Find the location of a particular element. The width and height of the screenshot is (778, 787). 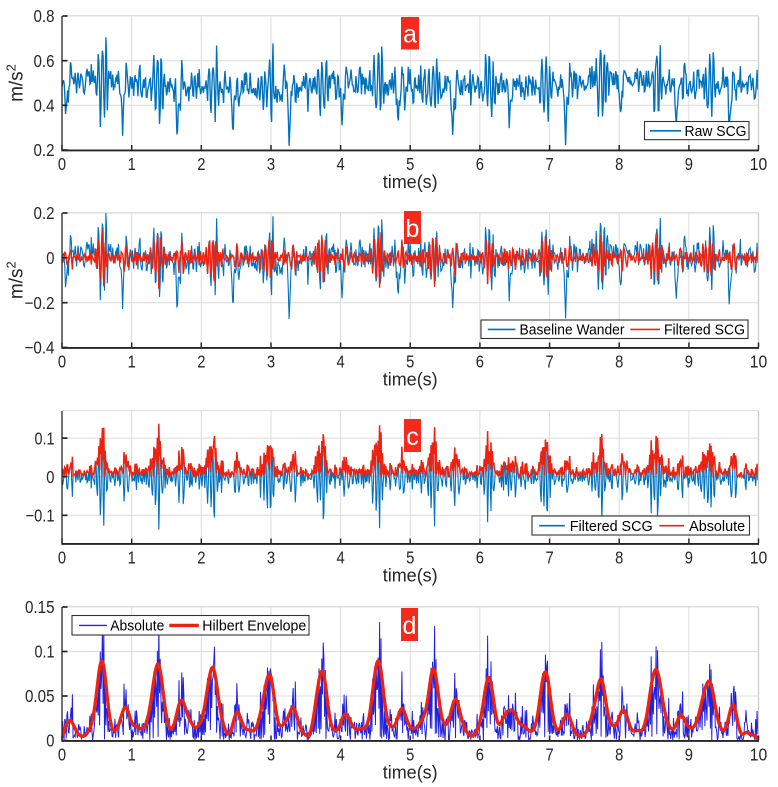

svg-text: −0.1 is located at coordinates (40, 516).